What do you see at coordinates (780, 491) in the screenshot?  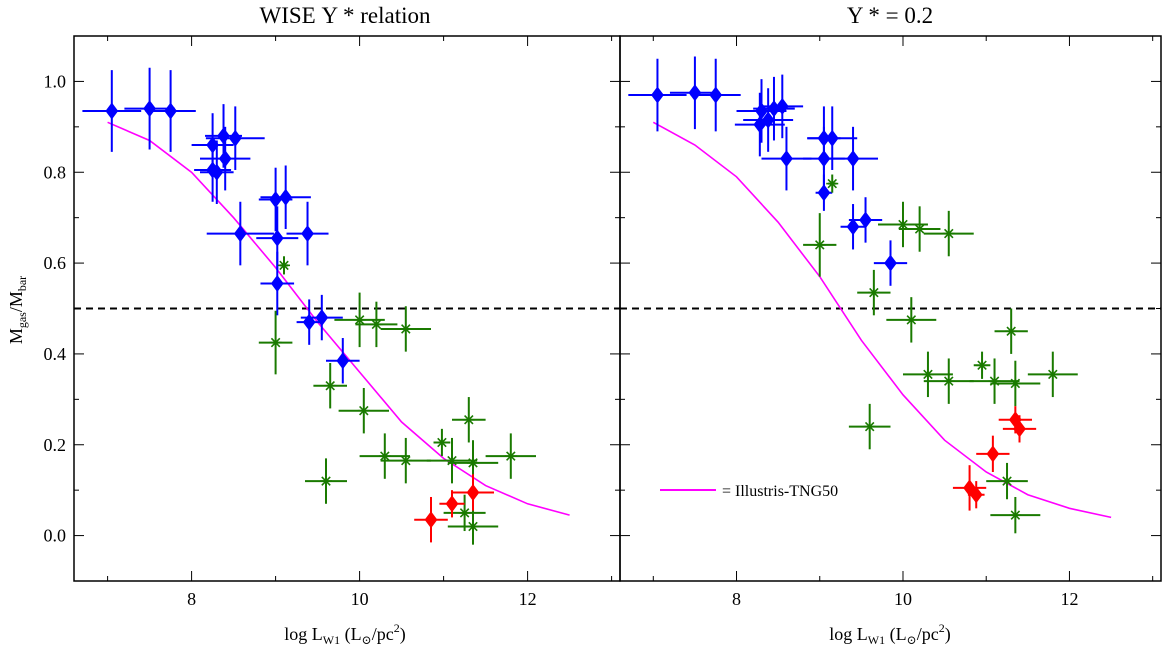 I see `legend-label: = Illustris-TNG50` at bounding box center [780, 491].